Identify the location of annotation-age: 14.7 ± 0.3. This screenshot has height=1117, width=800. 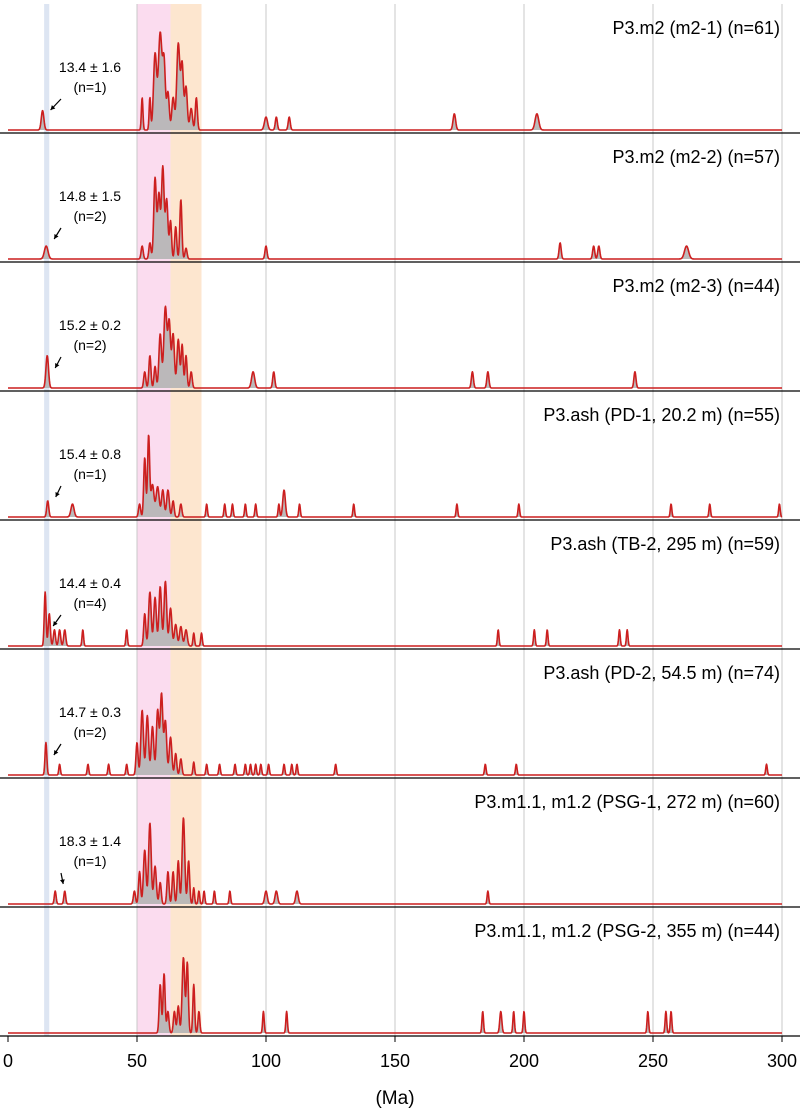
(90, 712).